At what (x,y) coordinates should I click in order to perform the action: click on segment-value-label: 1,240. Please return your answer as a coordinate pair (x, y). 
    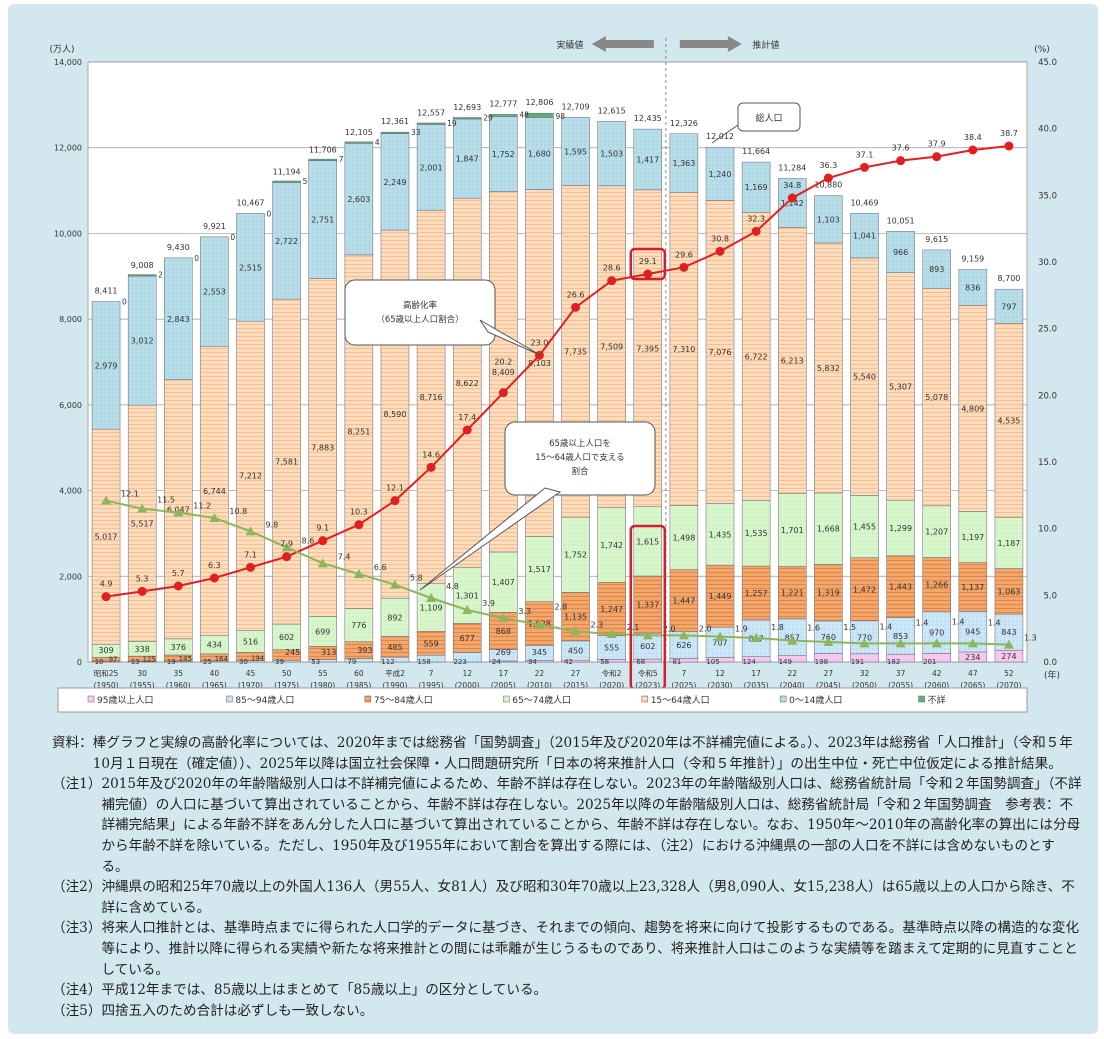
    Looking at the image, I should click on (720, 174).